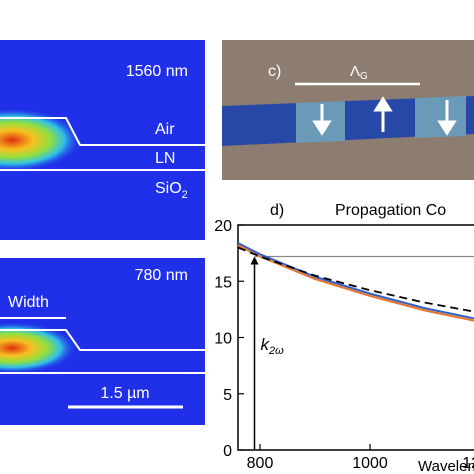 The height and width of the screenshot is (474, 474). Describe the element at coordinates (446, 466) in the screenshot. I see `x-axis-label: Wavelen` at that location.